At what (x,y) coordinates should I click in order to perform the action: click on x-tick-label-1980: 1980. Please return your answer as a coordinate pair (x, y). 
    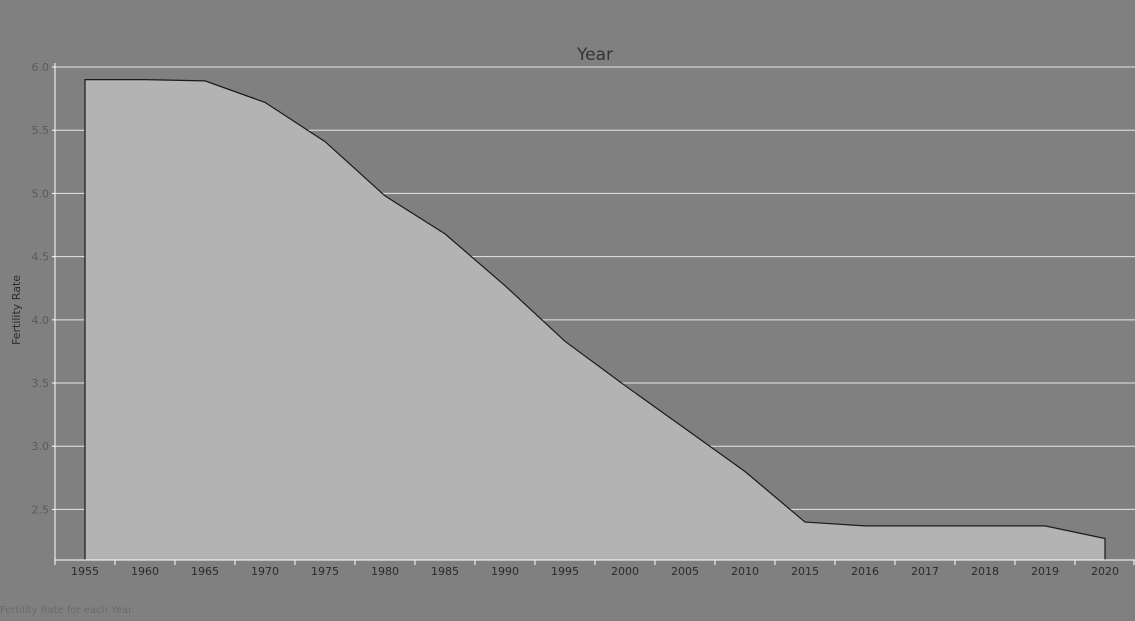
    Looking at the image, I should click on (385, 571).